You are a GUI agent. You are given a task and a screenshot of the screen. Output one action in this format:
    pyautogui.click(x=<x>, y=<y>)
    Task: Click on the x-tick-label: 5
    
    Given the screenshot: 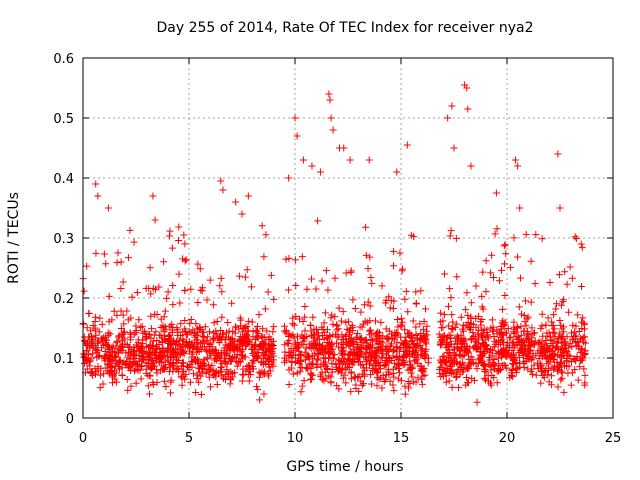 What is the action you would take?
    pyautogui.click(x=189, y=438)
    